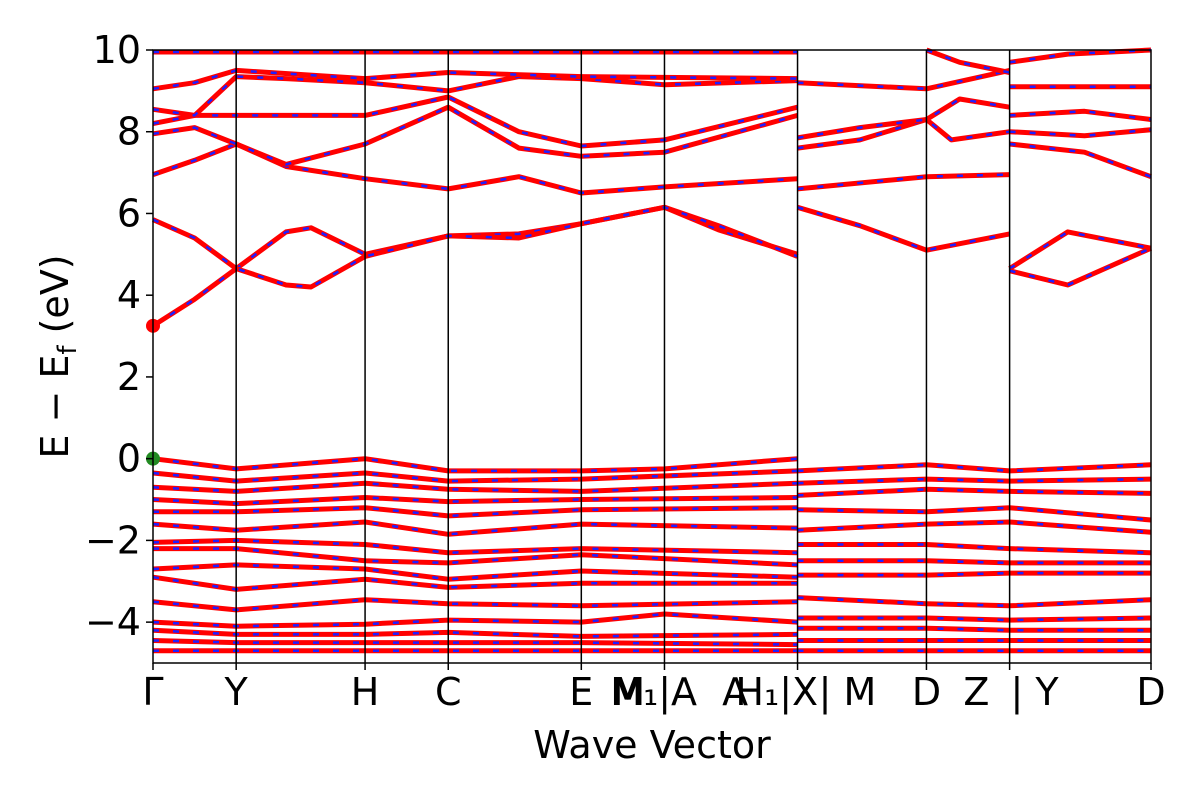 The height and width of the screenshot is (804, 1200). I want to click on x-tick-label-6: M₁|A, so click(653, 692).